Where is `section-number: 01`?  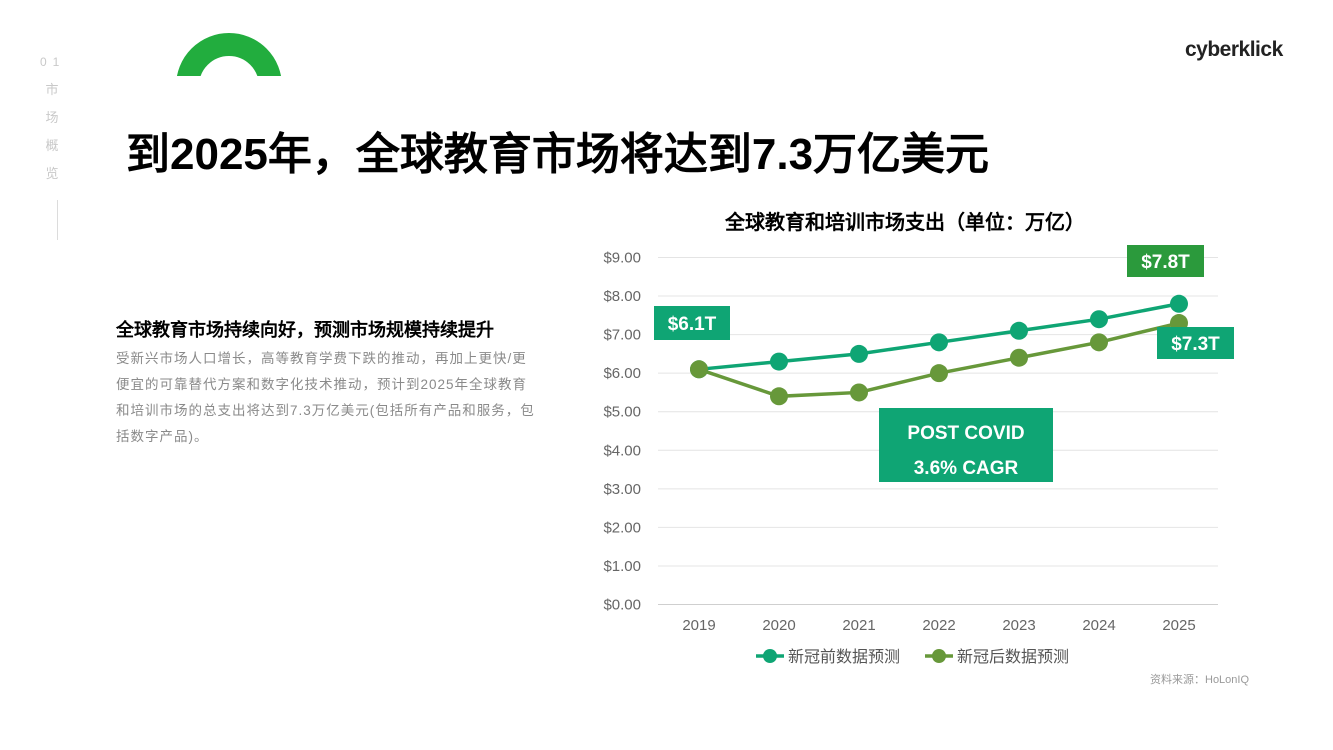
section-number: 01 is located at coordinates (53, 62).